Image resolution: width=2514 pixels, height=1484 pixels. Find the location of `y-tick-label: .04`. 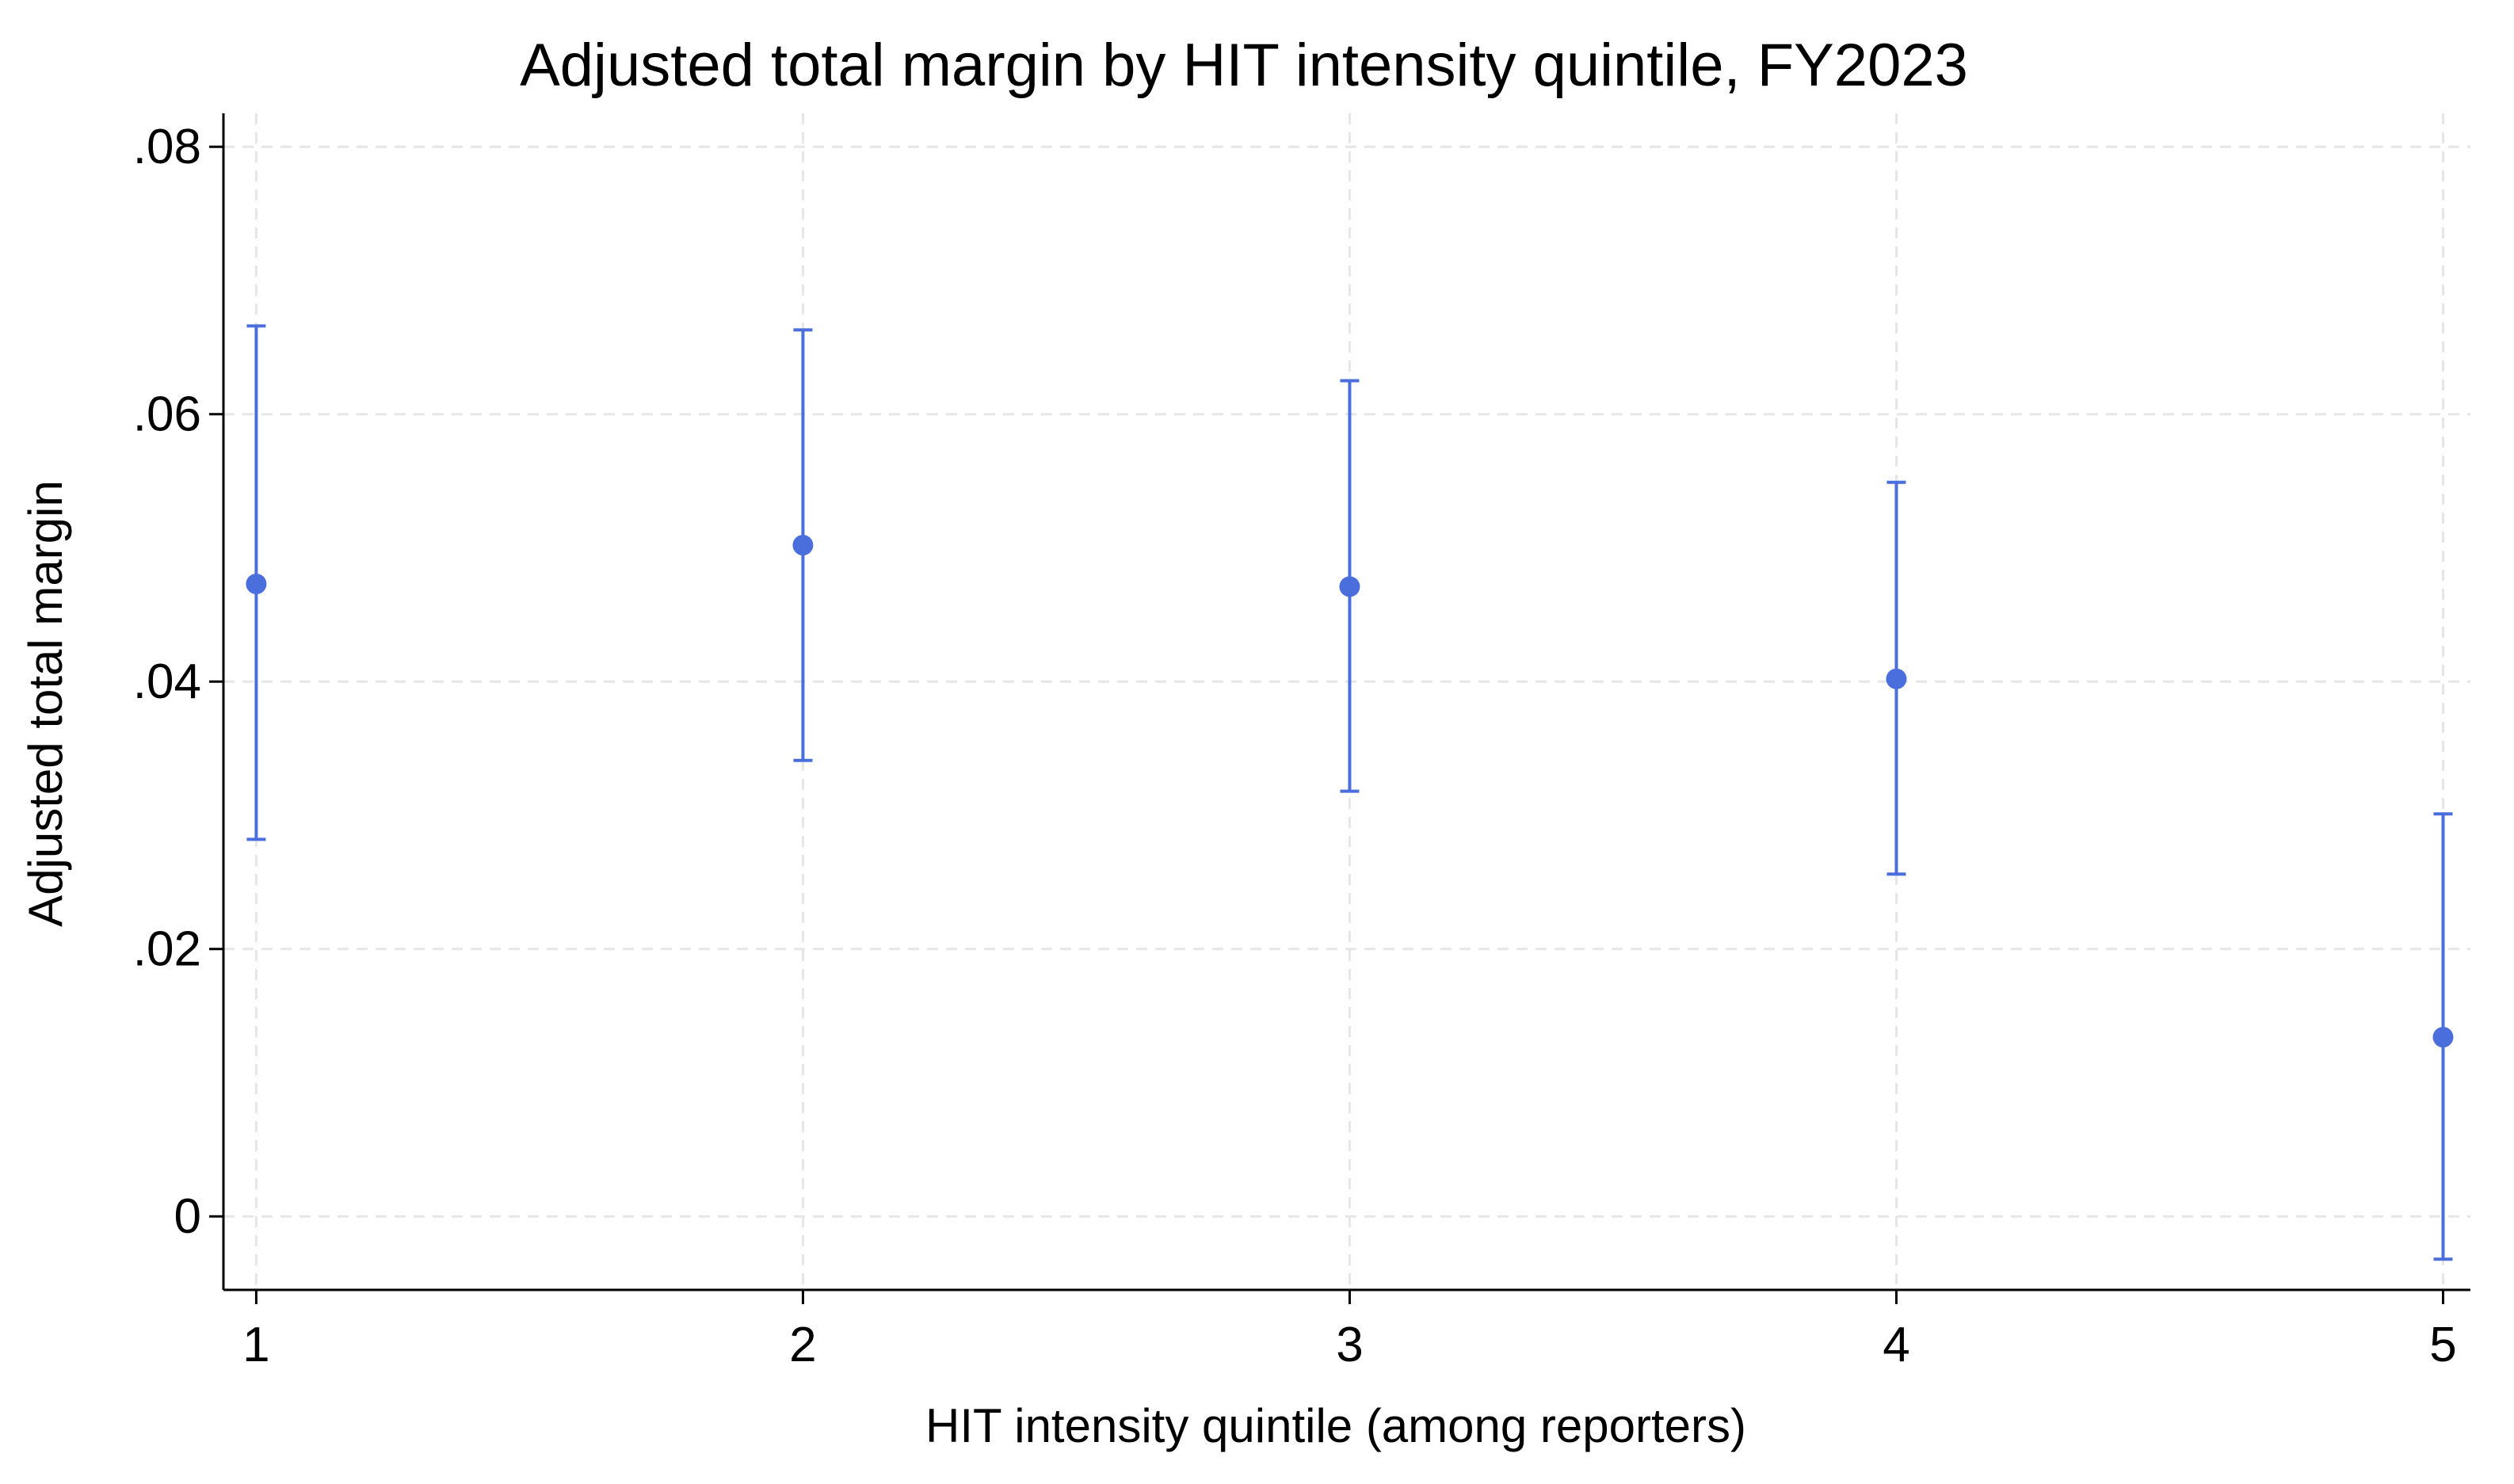

y-tick-label: .04 is located at coordinates (167, 681).